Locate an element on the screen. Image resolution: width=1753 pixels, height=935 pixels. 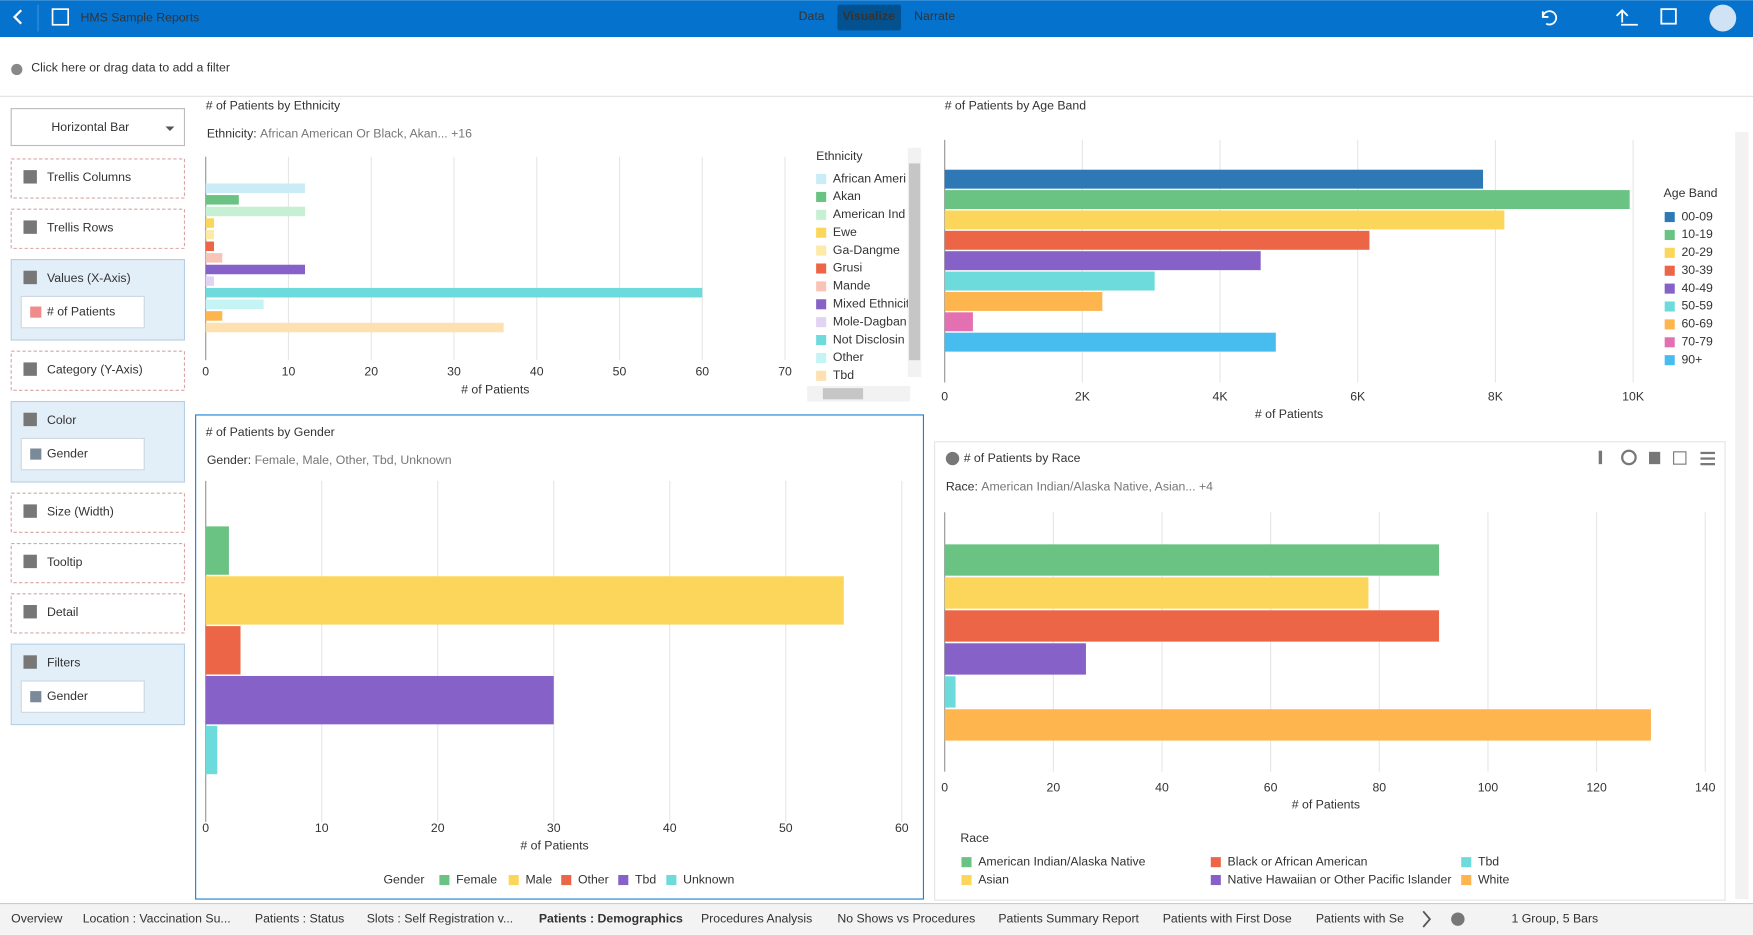
canvas-tab: Patients with First Dose is located at coordinates (1227, 918).